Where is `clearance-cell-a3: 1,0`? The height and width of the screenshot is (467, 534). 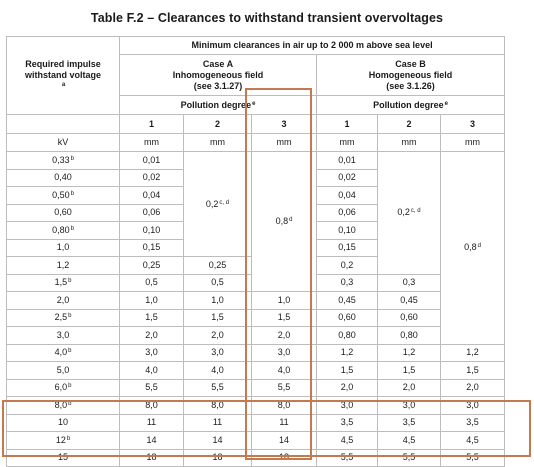 clearance-cell-a3: 1,0 is located at coordinates (284, 300).